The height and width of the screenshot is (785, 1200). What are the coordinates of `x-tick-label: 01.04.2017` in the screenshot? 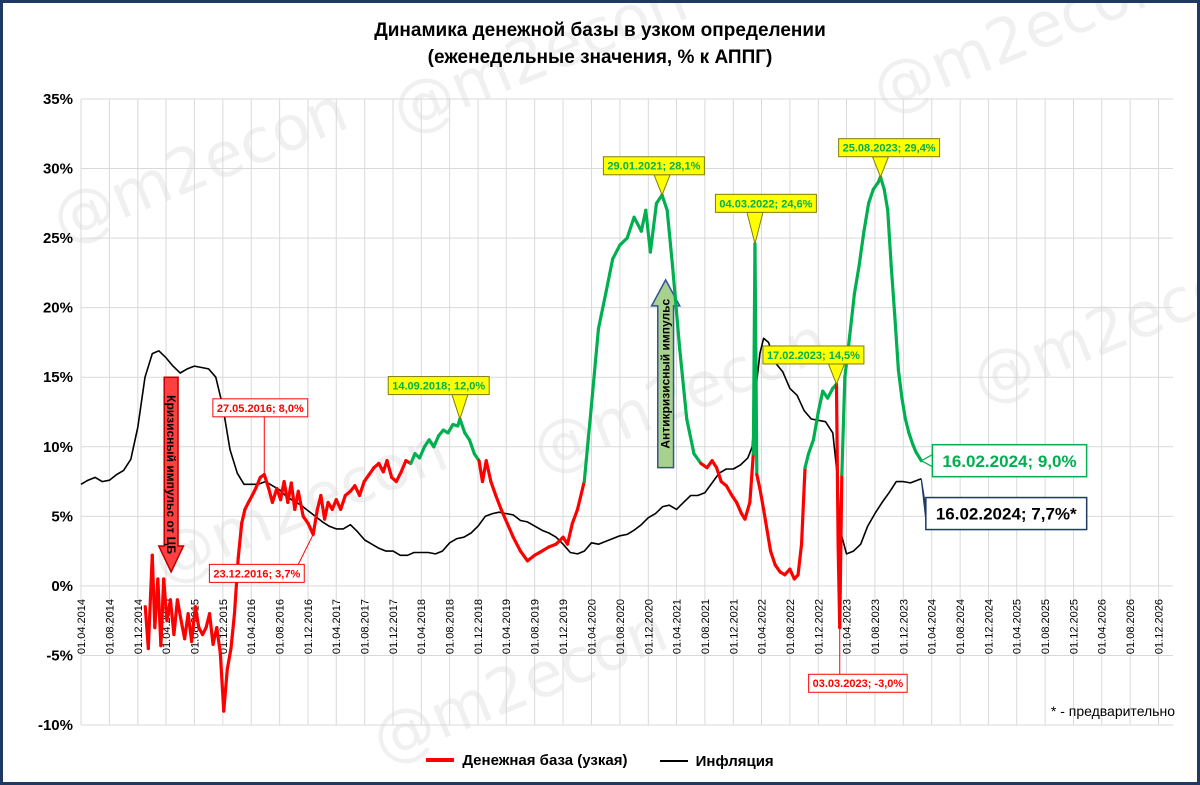 It's located at (337, 626).